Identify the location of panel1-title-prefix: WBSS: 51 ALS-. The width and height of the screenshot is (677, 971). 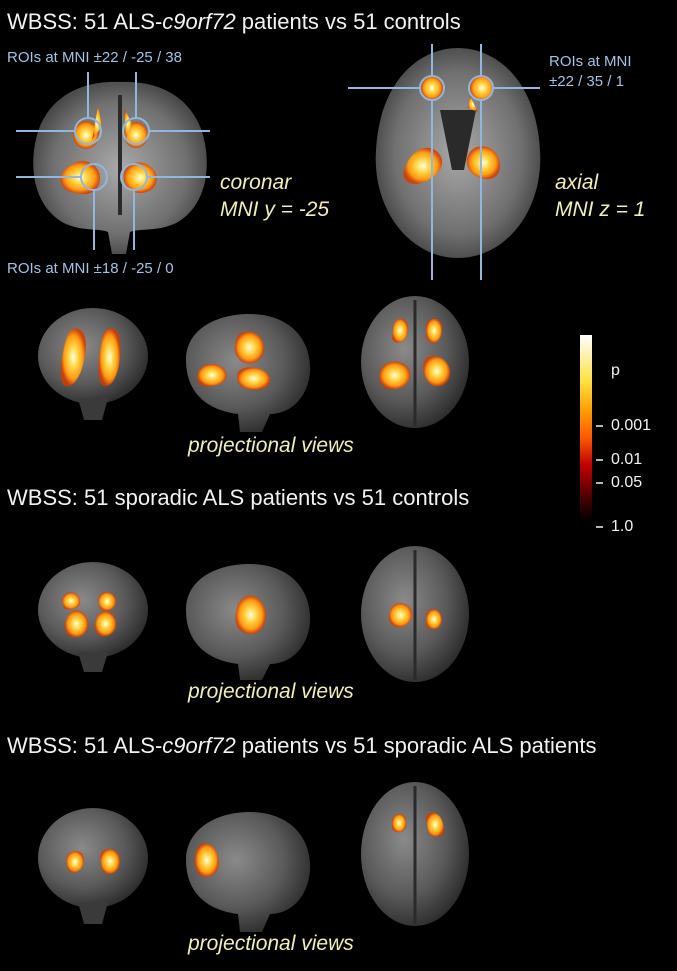
(85, 21).